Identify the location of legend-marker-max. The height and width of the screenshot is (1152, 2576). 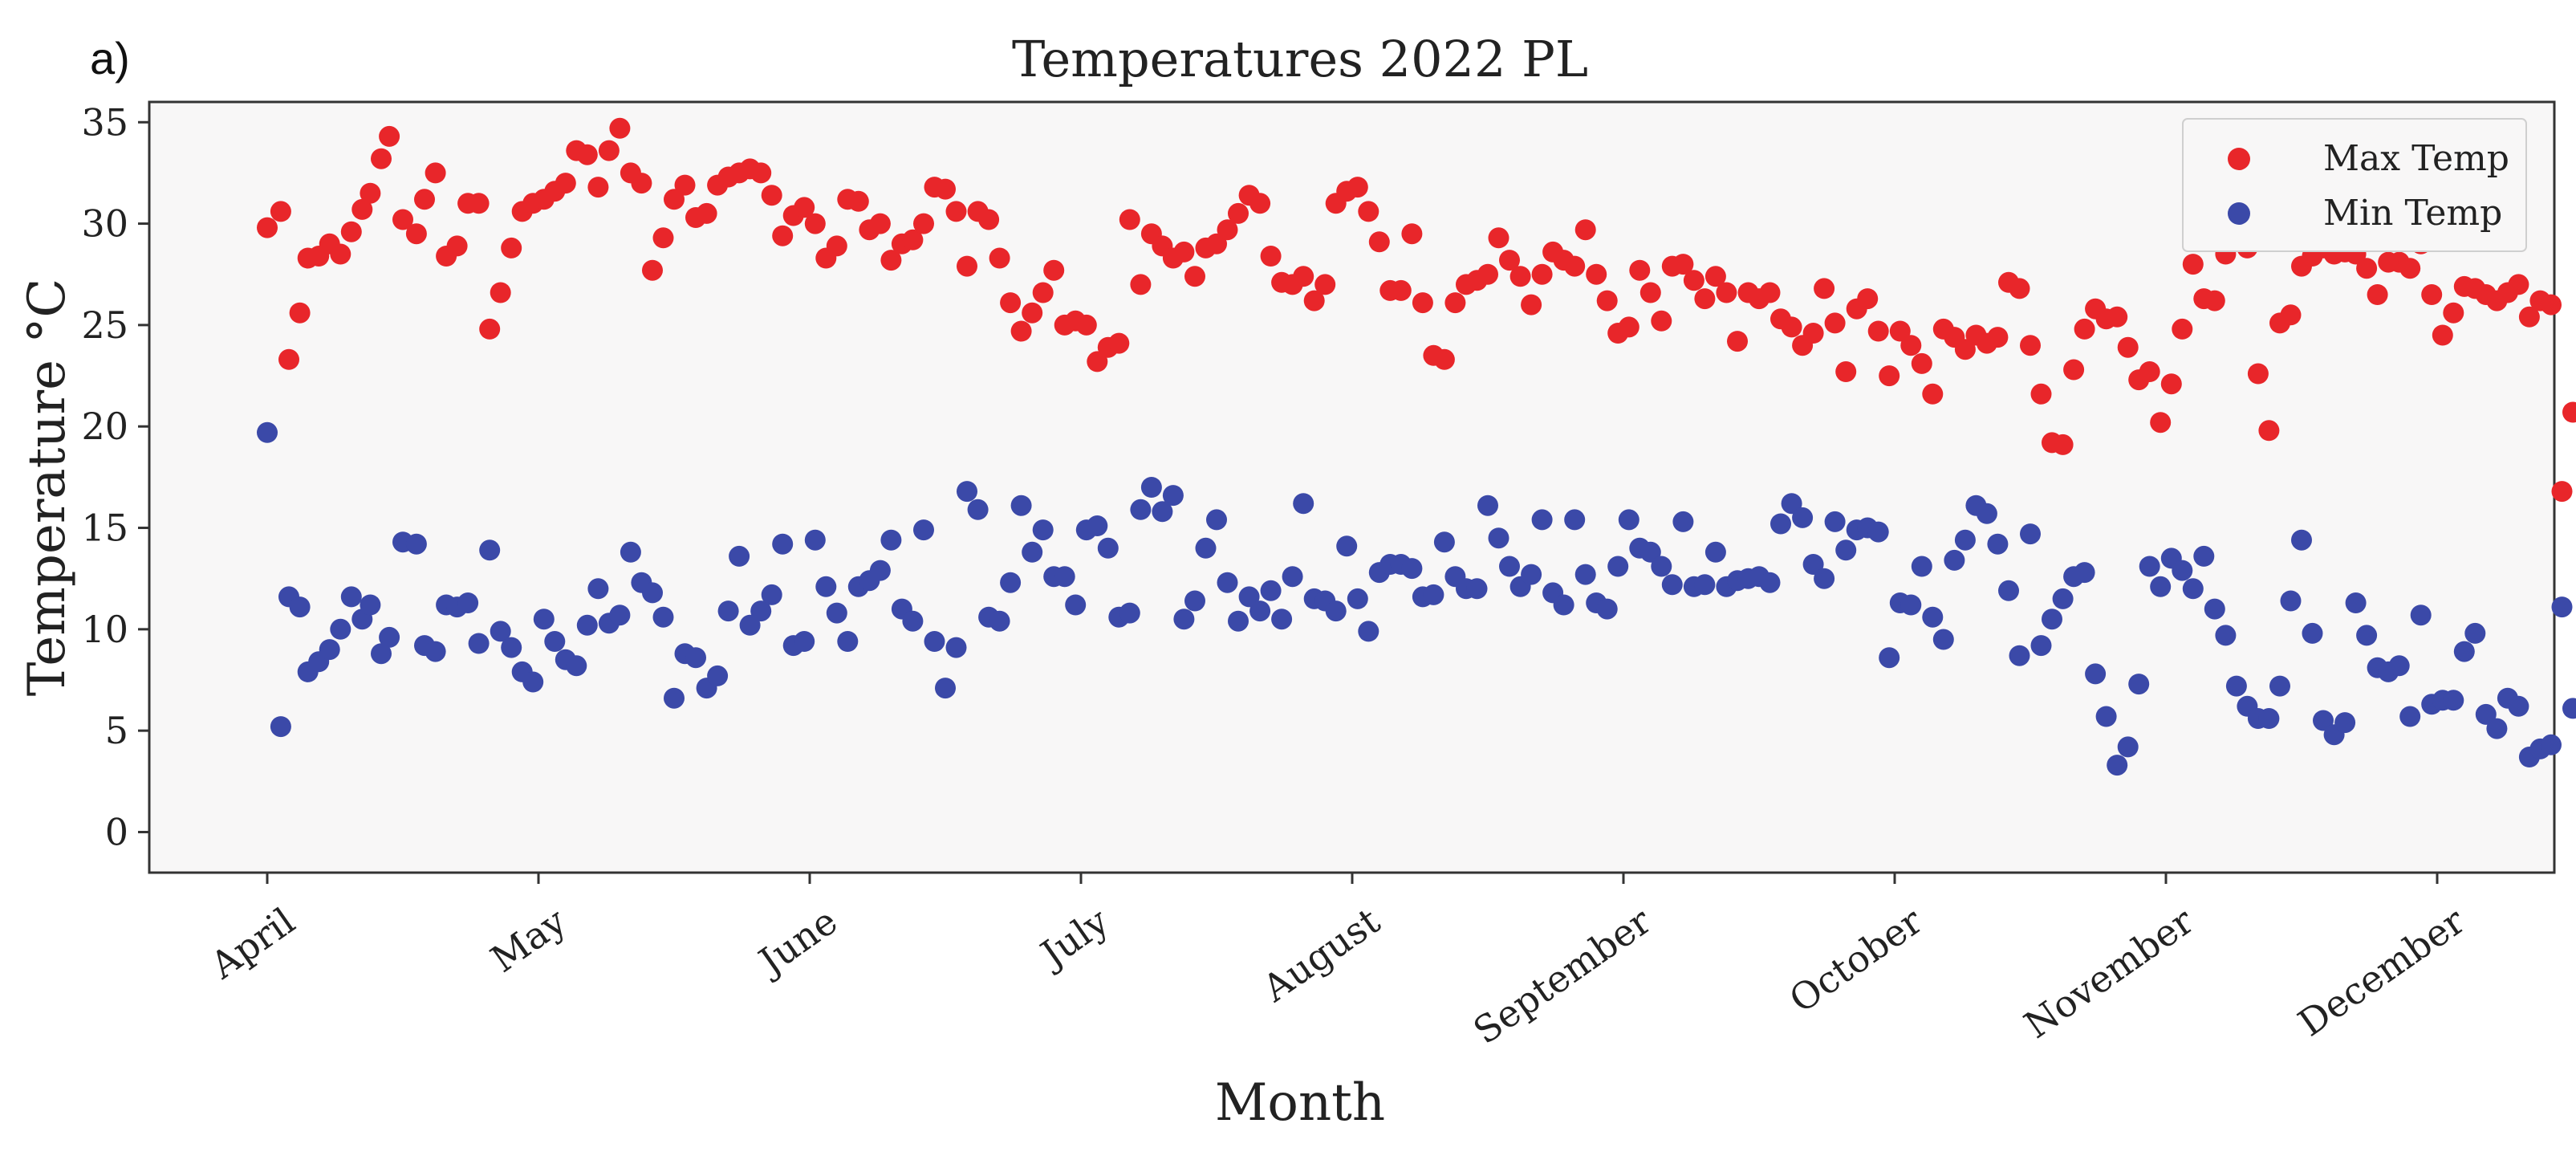
(2239, 159).